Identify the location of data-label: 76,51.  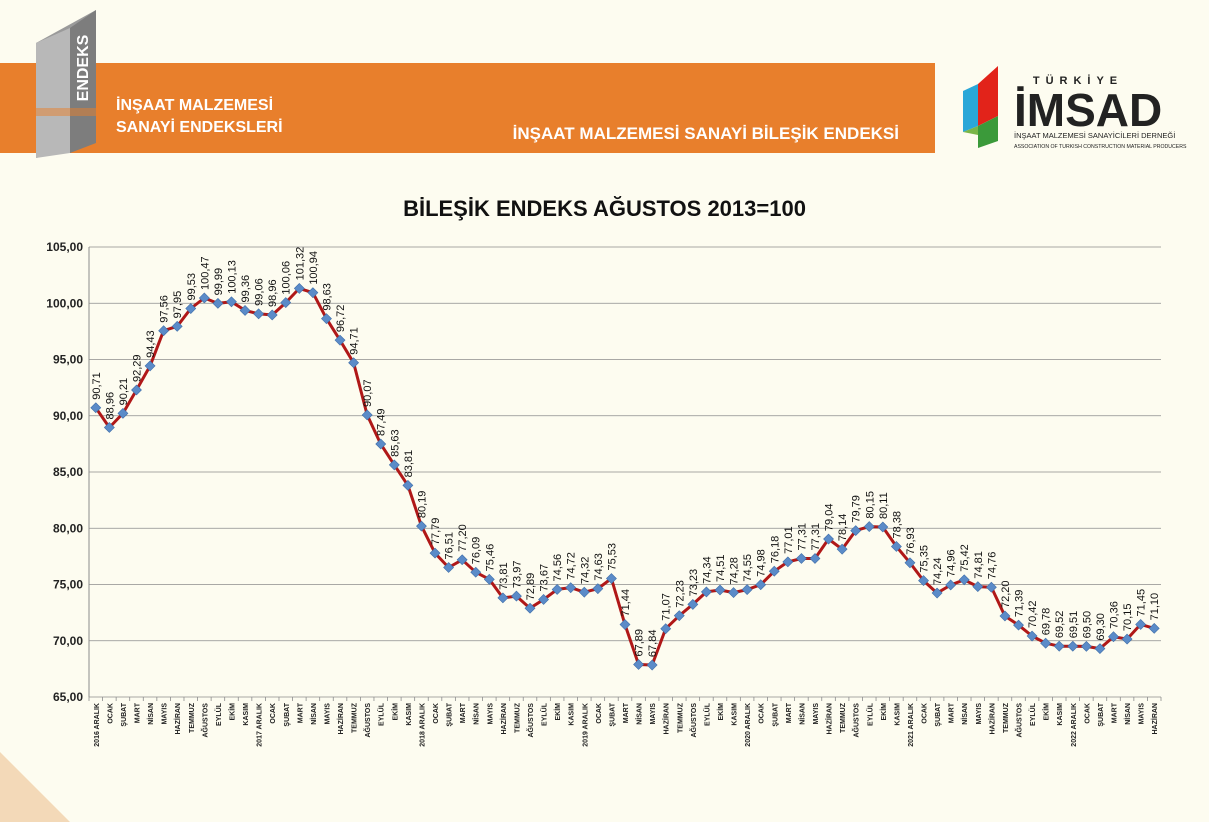
(450, 546).